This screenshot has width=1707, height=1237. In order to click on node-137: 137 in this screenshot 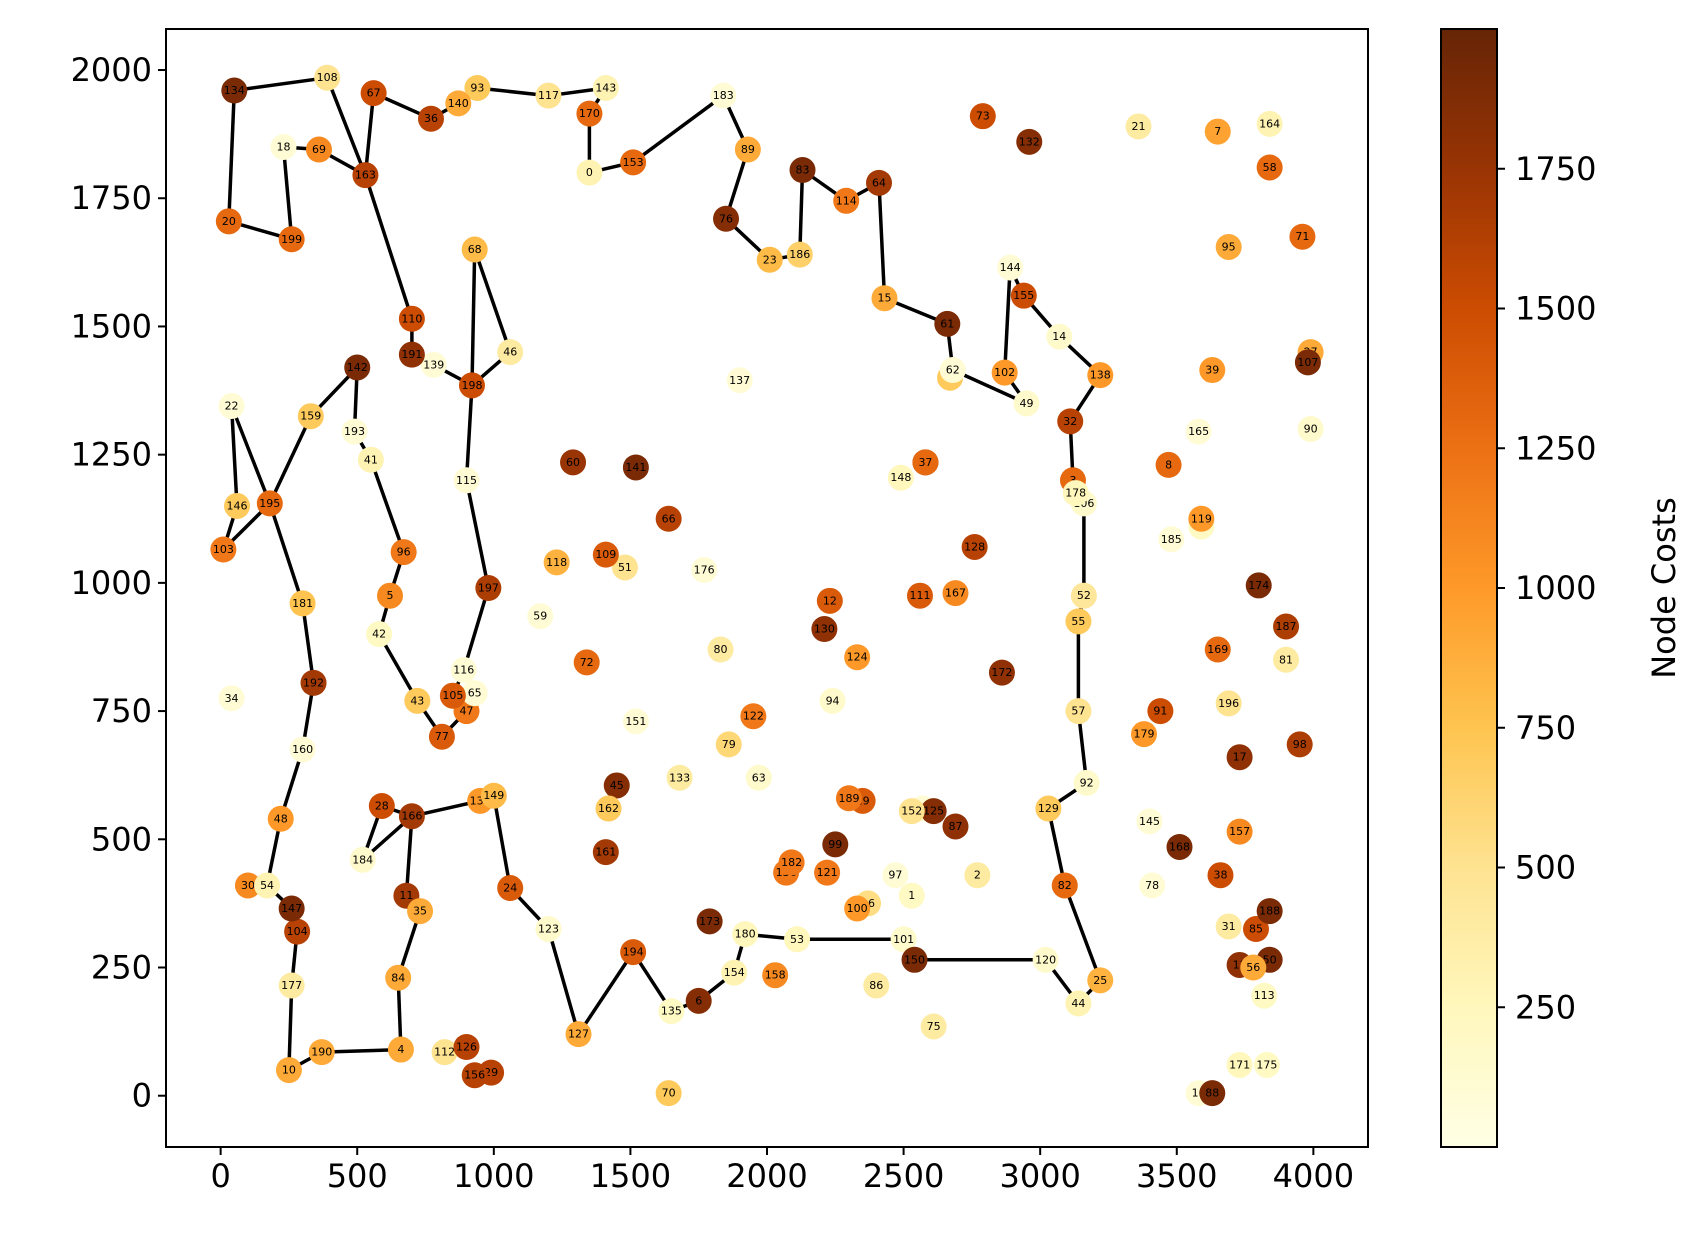, I will do `click(739, 380)`.